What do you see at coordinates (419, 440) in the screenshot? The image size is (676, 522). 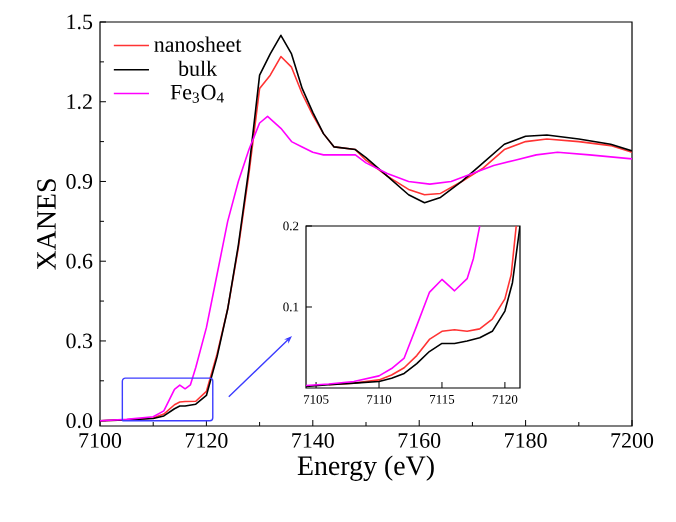 I see `x-tick-label: 7160` at bounding box center [419, 440].